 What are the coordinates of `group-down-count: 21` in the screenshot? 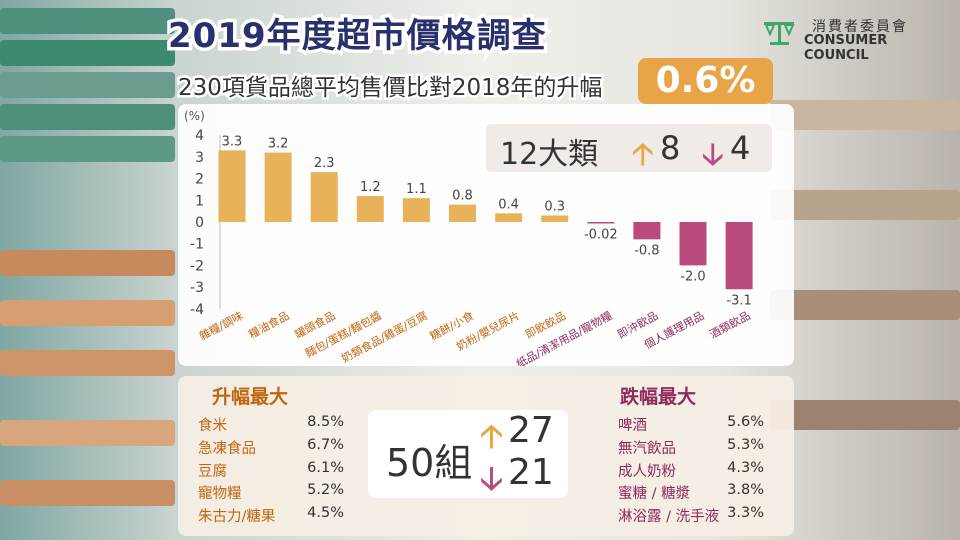 It's located at (531, 472).